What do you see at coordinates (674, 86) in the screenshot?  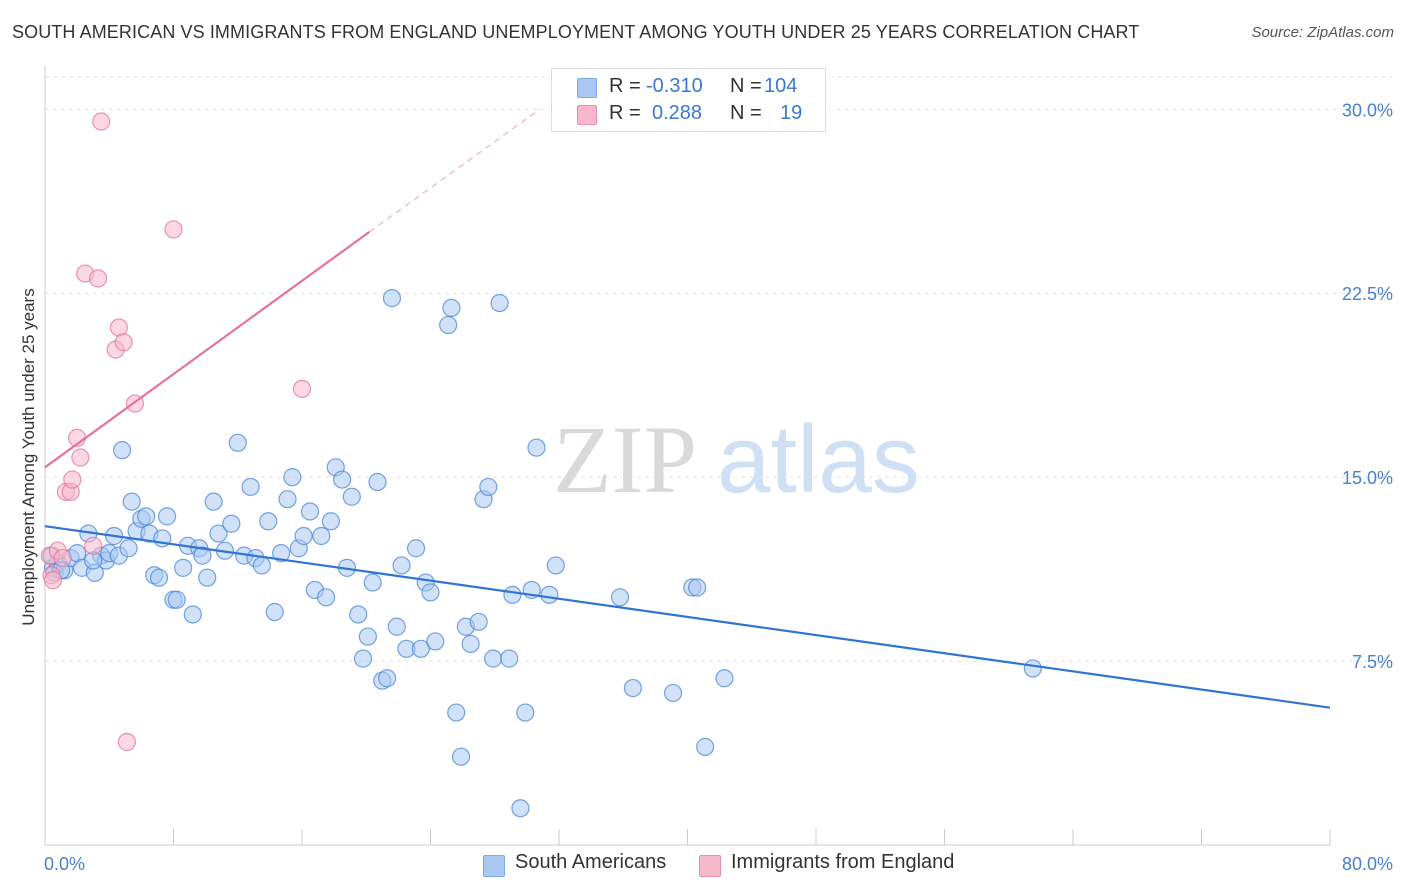 I see `legend-r-value: -0.310` at bounding box center [674, 86].